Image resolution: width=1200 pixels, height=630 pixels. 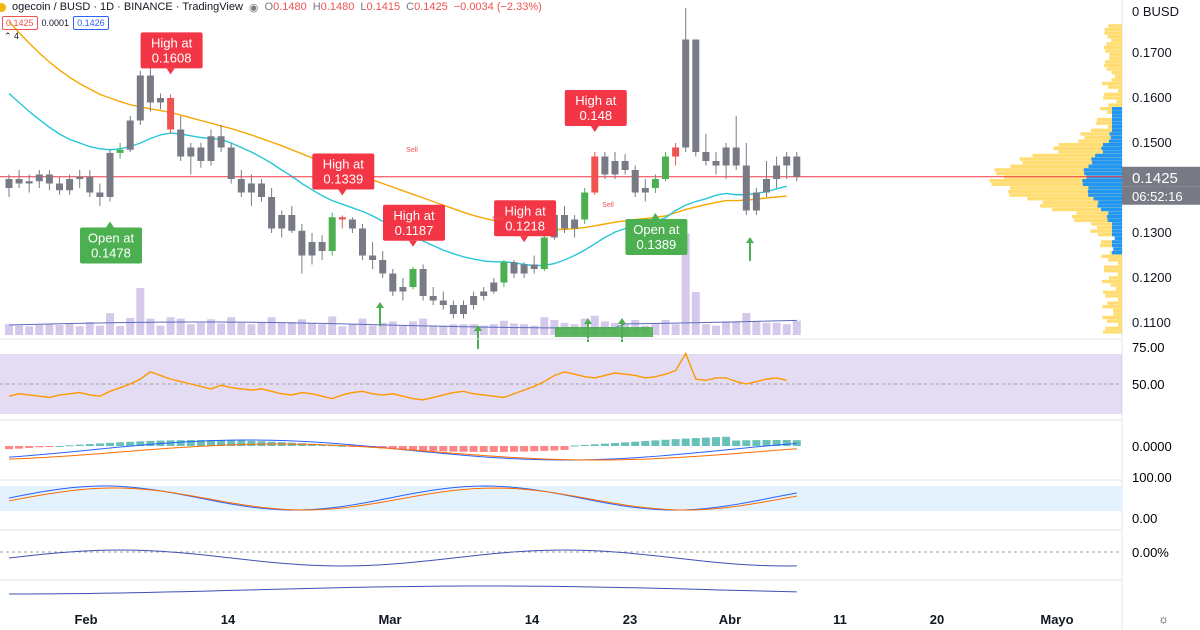 What do you see at coordinates (595, 108) in the screenshot?
I see `label-box` at bounding box center [595, 108].